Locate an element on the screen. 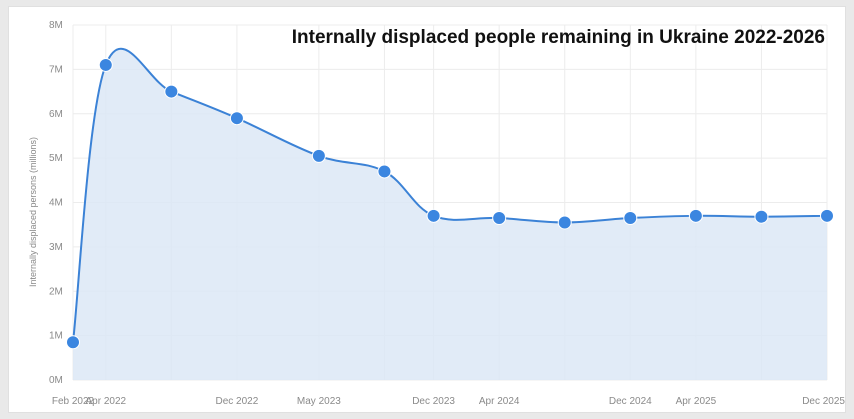 The image size is (854, 419). x-tick-label: Dec 2022 is located at coordinates (237, 401).